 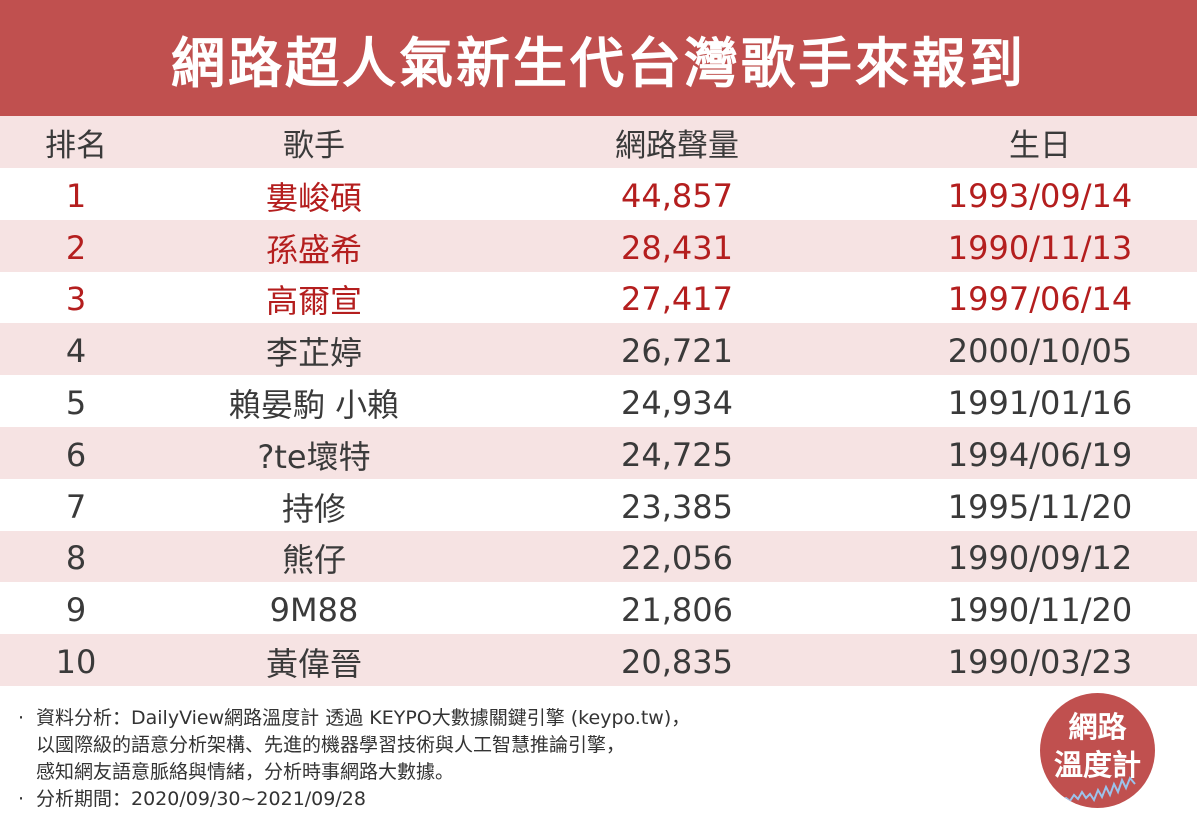 I want to click on rank-cell: 6, so click(x=76, y=454).